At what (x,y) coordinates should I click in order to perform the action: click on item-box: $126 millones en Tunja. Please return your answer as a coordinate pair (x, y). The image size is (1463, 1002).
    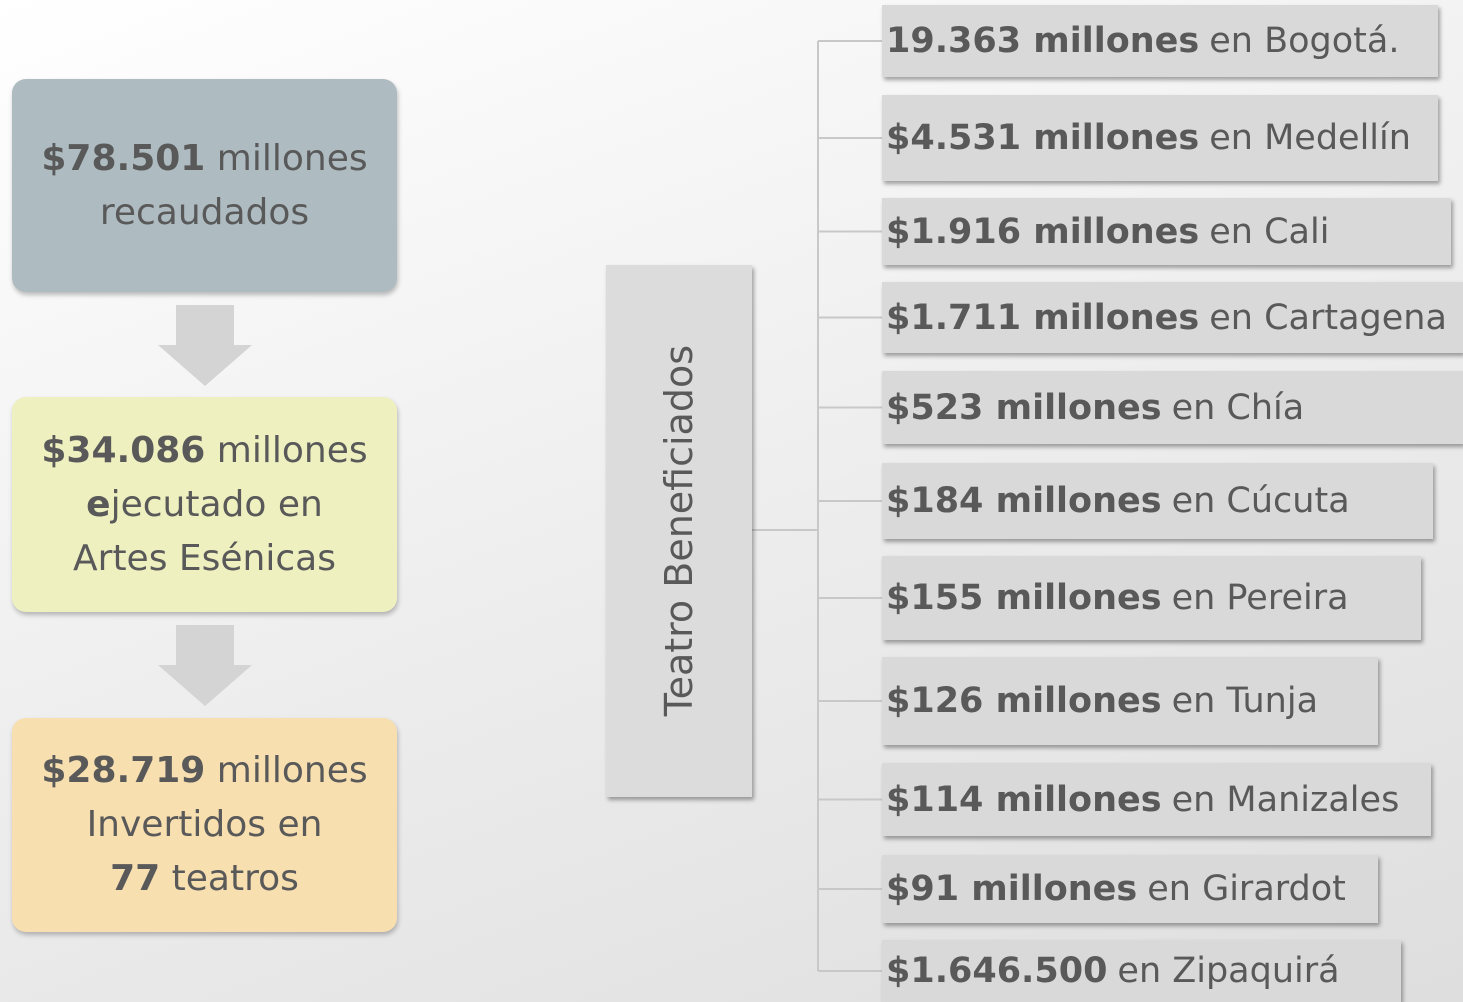
    Looking at the image, I should click on (1130, 701).